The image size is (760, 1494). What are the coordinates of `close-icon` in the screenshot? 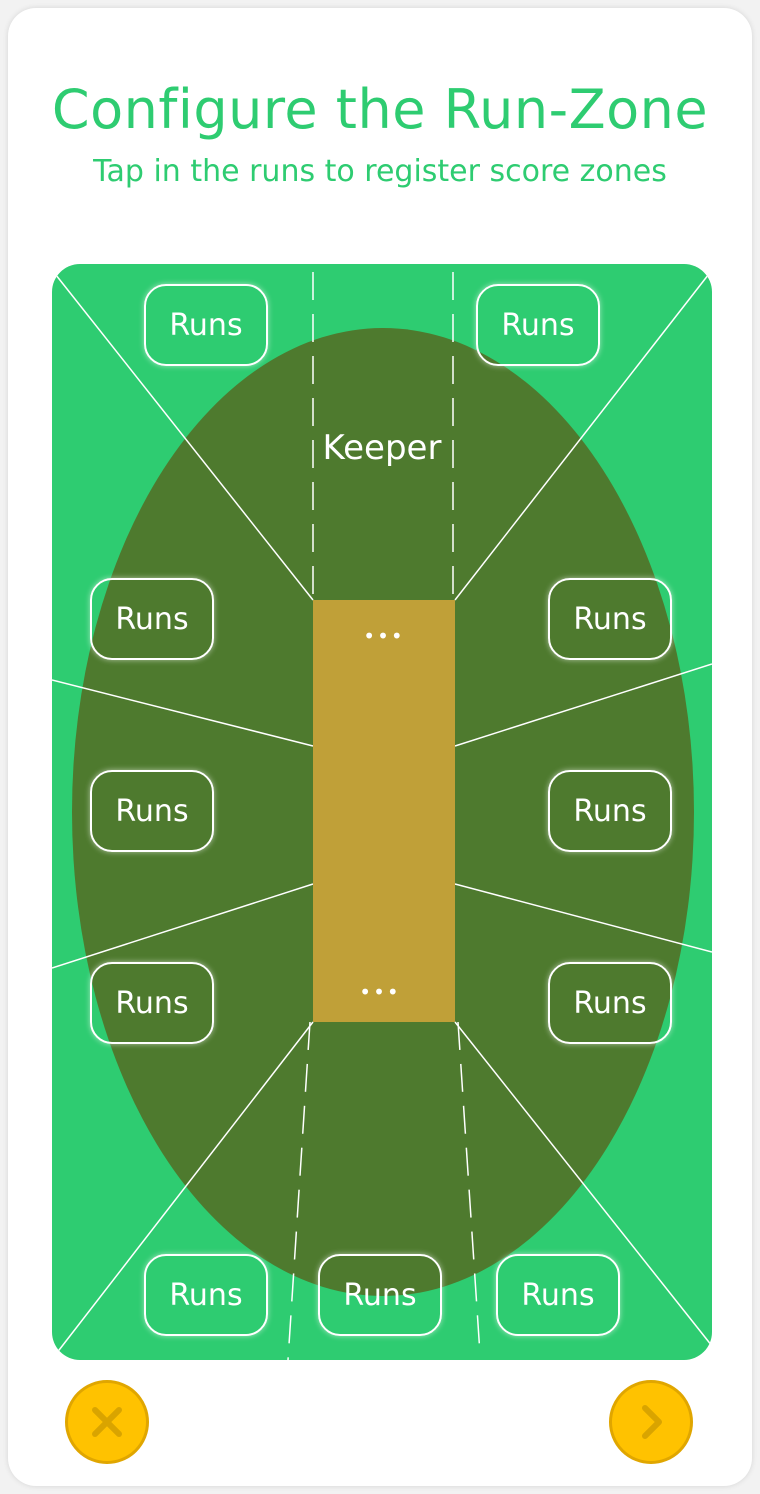 It's located at (107, 1422).